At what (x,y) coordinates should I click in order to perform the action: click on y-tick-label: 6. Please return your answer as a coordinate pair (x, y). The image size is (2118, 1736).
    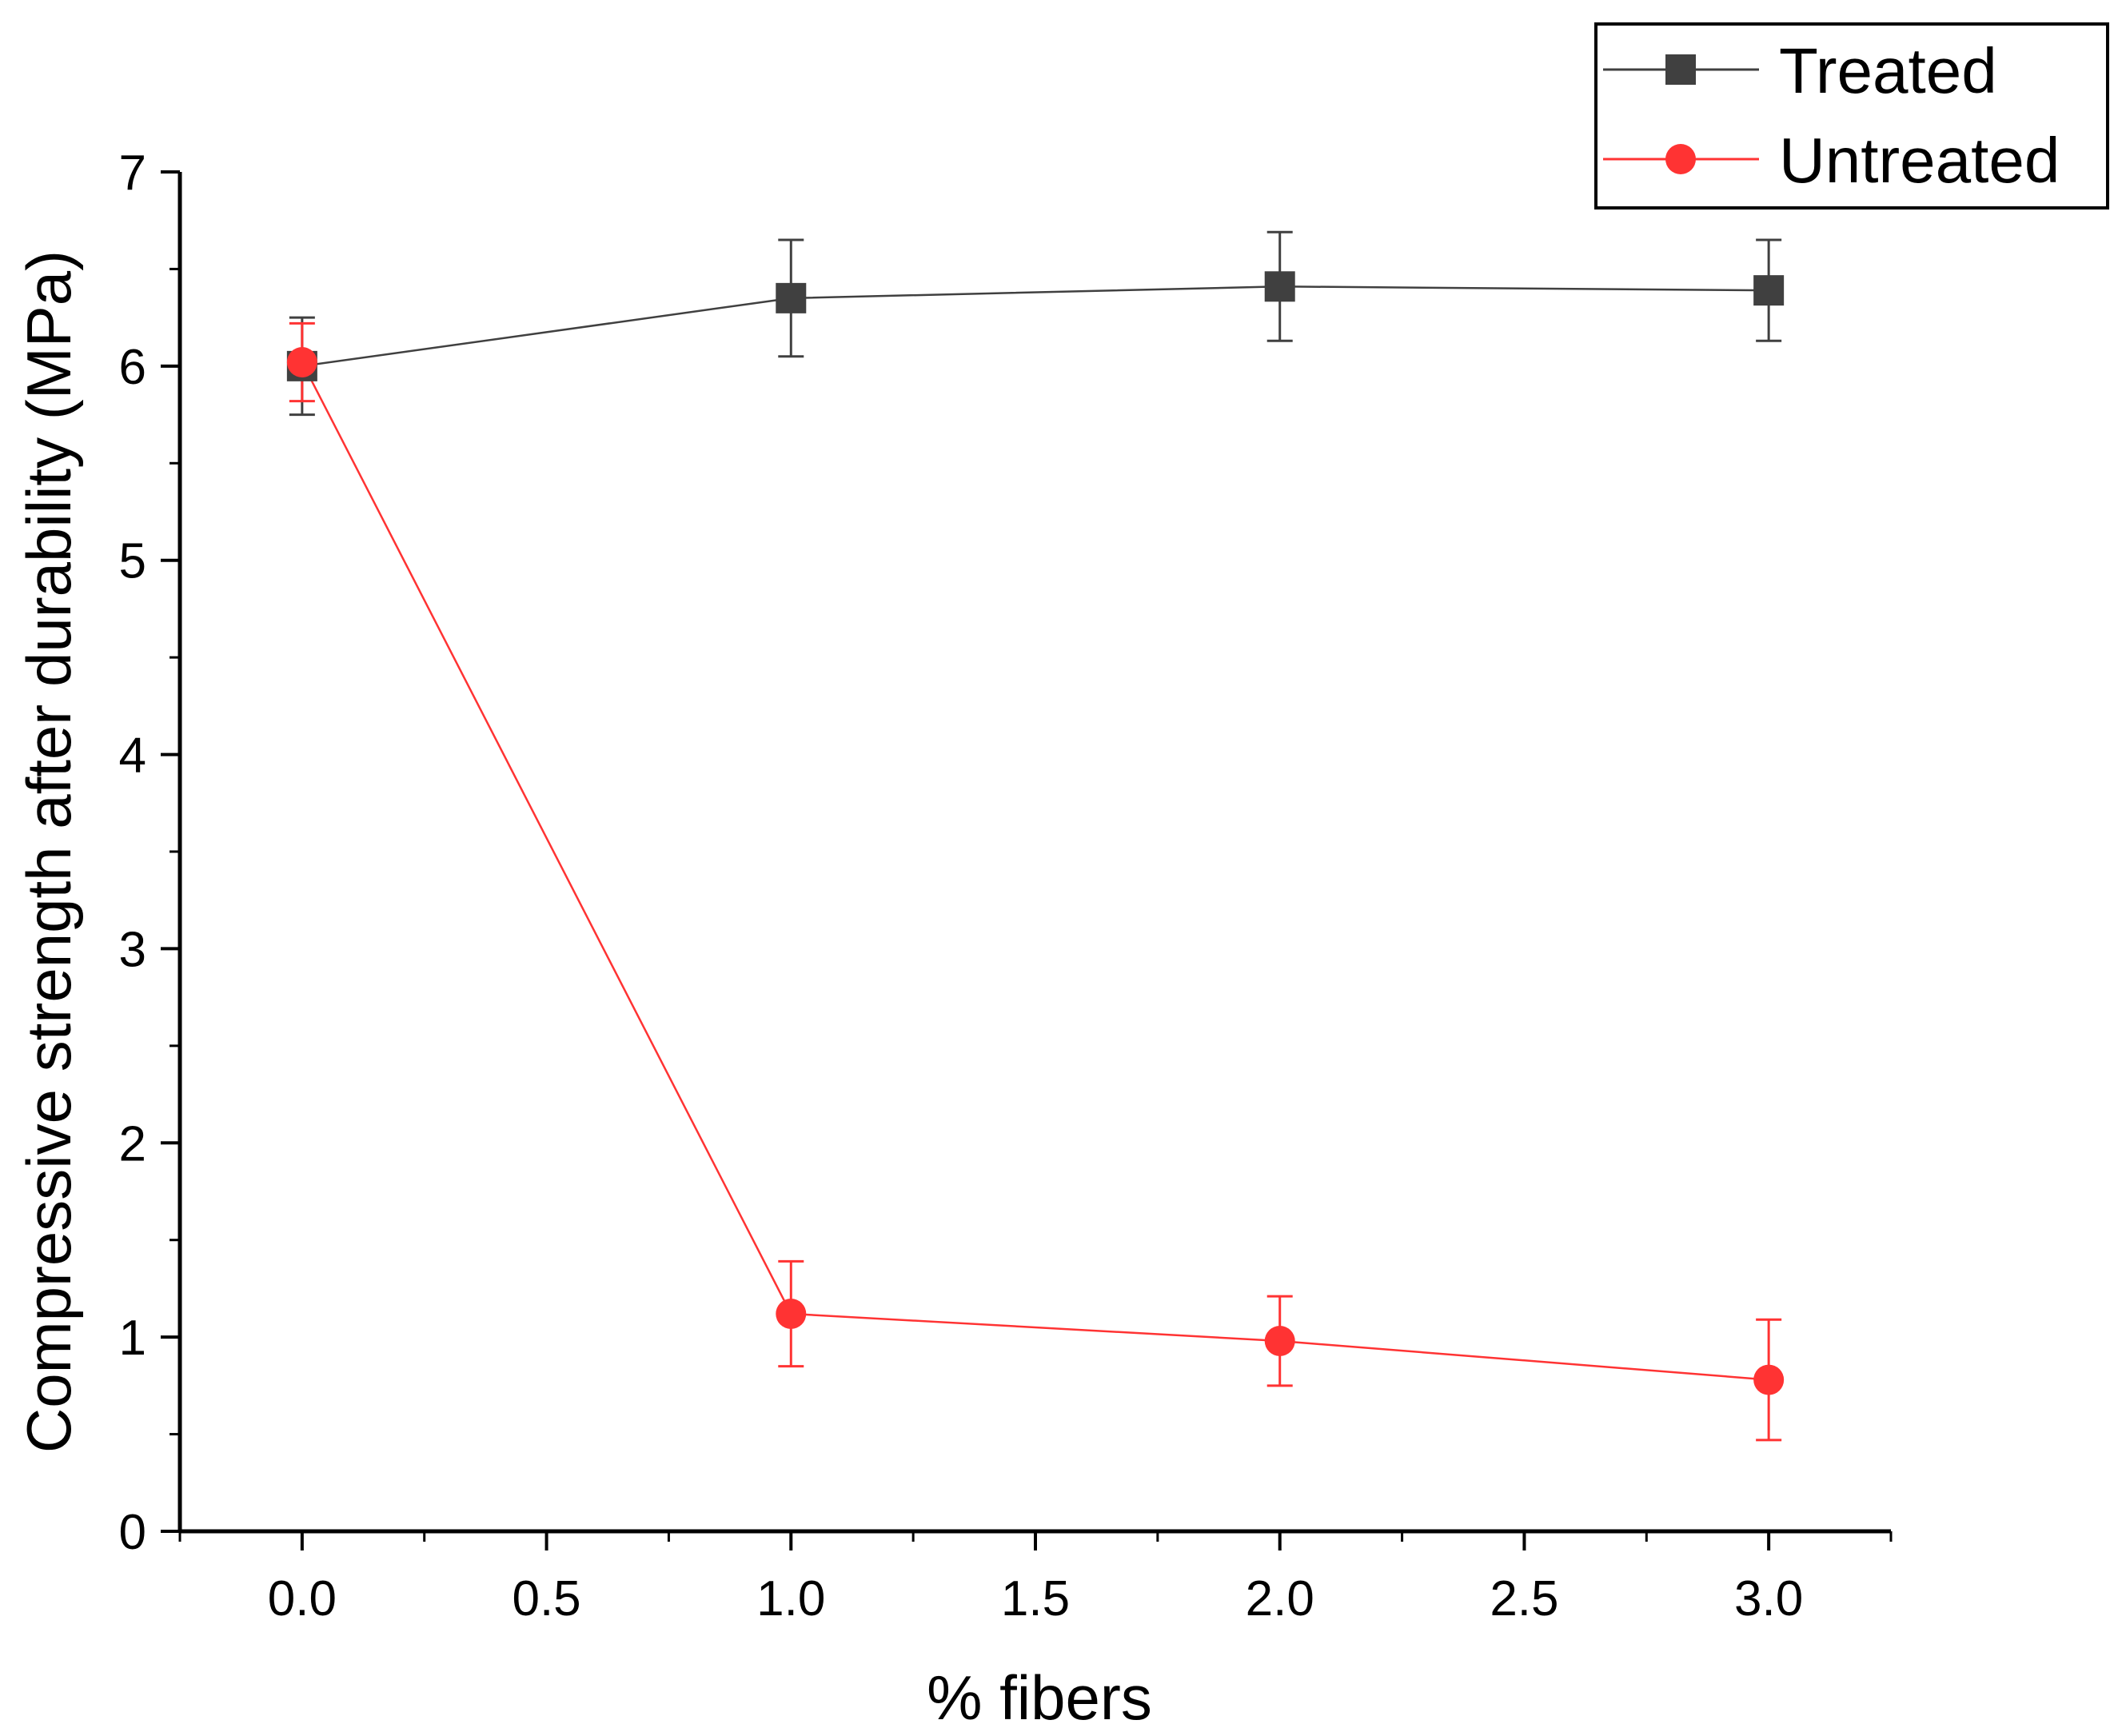
    Looking at the image, I should click on (132, 367).